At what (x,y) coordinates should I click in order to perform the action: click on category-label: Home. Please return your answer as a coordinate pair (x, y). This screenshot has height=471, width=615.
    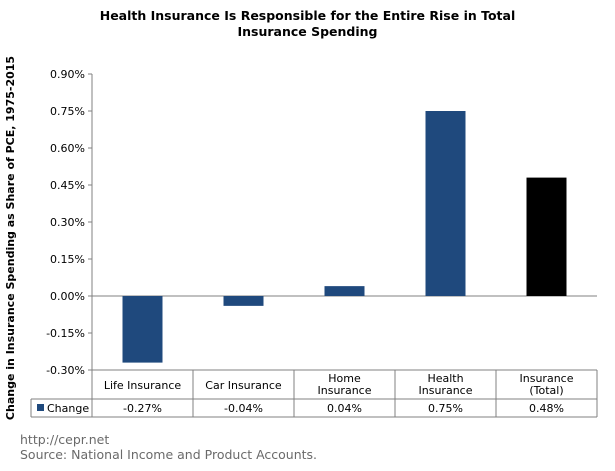
    Looking at the image, I should click on (344, 378).